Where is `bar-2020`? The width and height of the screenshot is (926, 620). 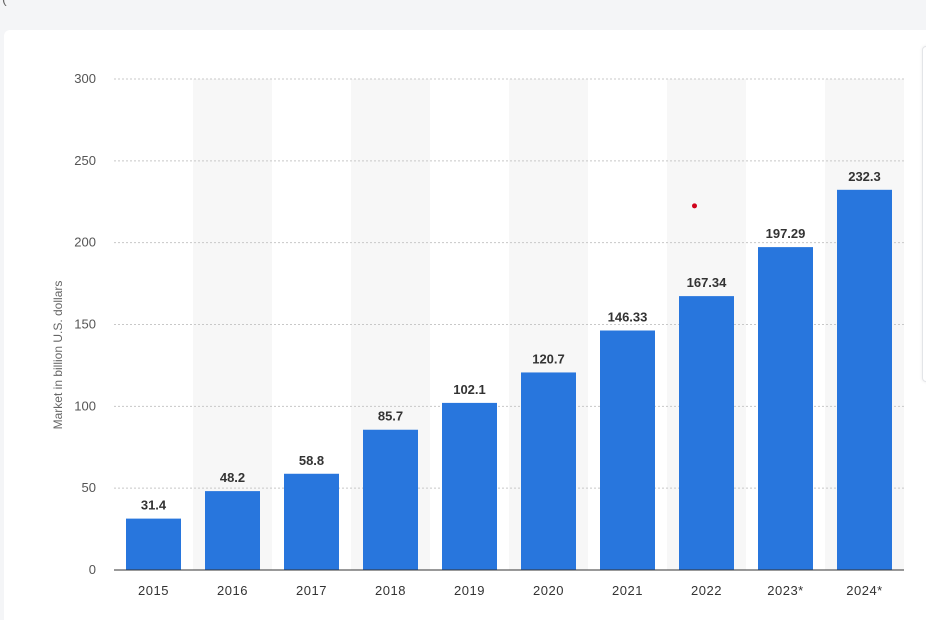
bar-2020 is located at coordinates (548, 471).